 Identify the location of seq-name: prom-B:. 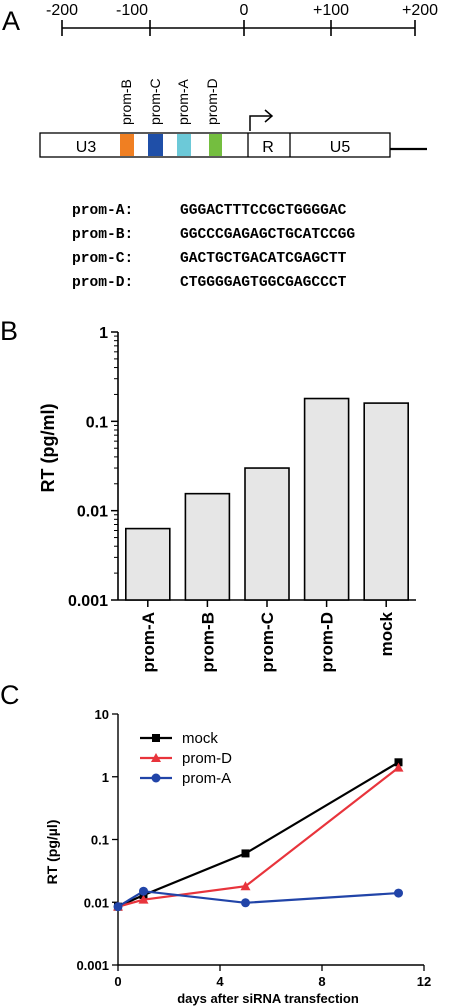
(102, 235).